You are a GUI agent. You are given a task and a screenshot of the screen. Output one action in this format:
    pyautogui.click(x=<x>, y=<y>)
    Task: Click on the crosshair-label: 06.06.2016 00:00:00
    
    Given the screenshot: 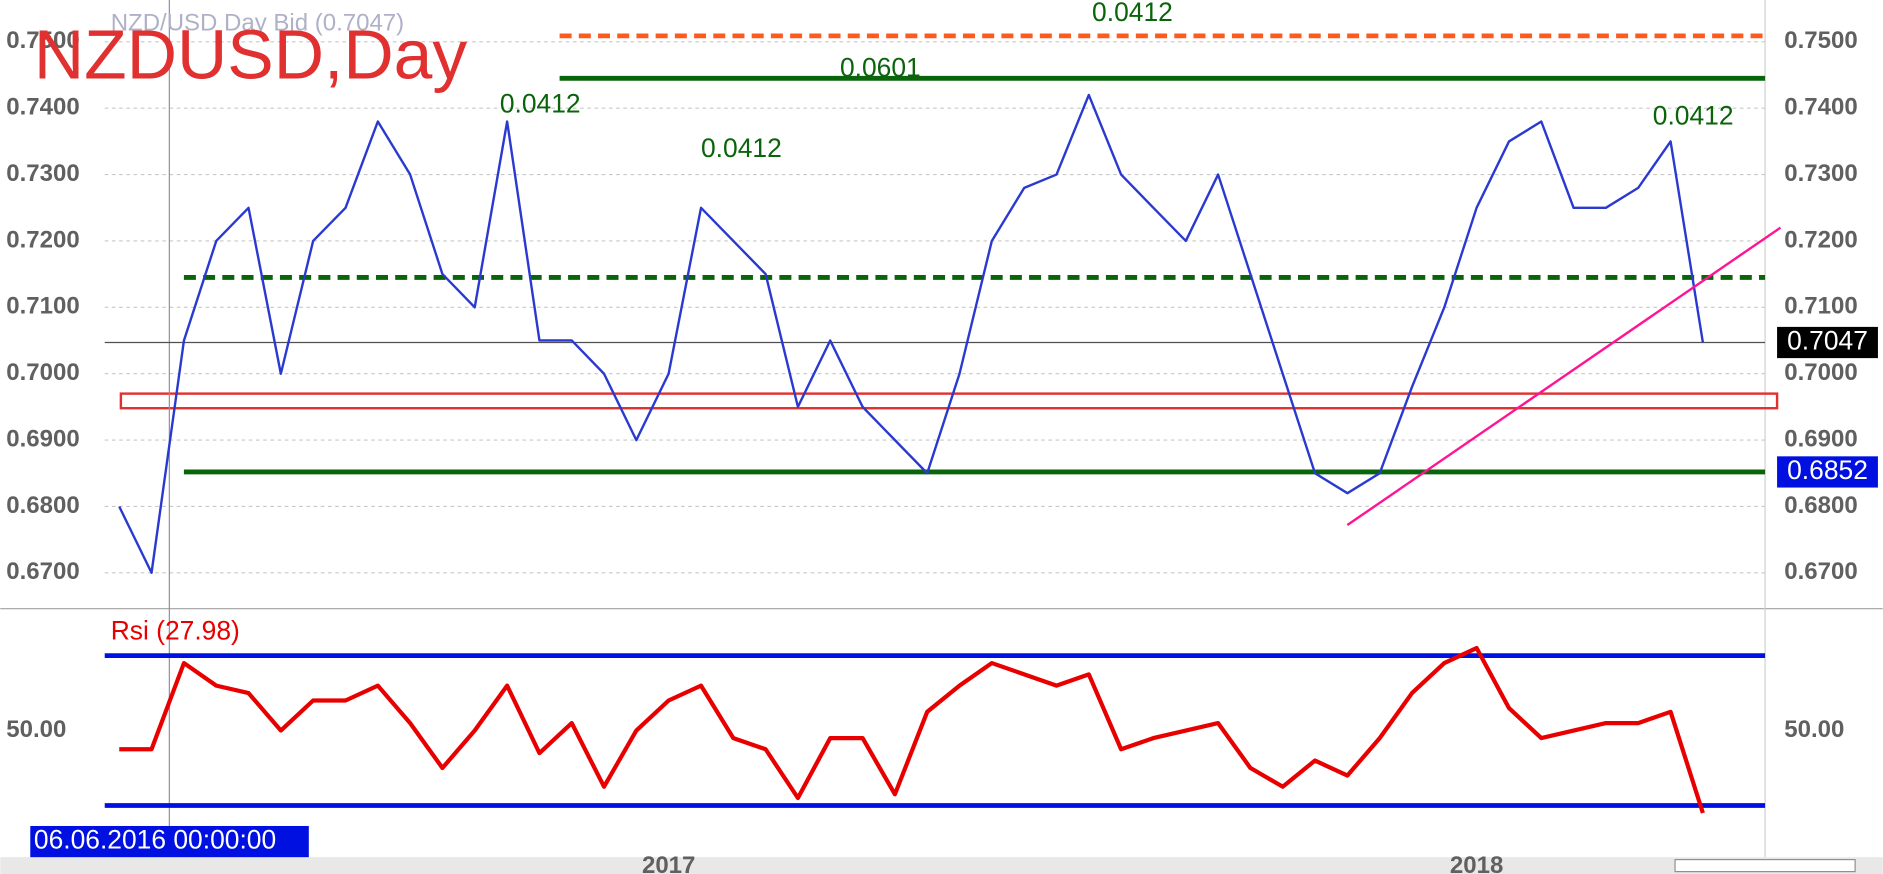 What is the action you would take?
    pyautogui.click(x=155, y=840)
    